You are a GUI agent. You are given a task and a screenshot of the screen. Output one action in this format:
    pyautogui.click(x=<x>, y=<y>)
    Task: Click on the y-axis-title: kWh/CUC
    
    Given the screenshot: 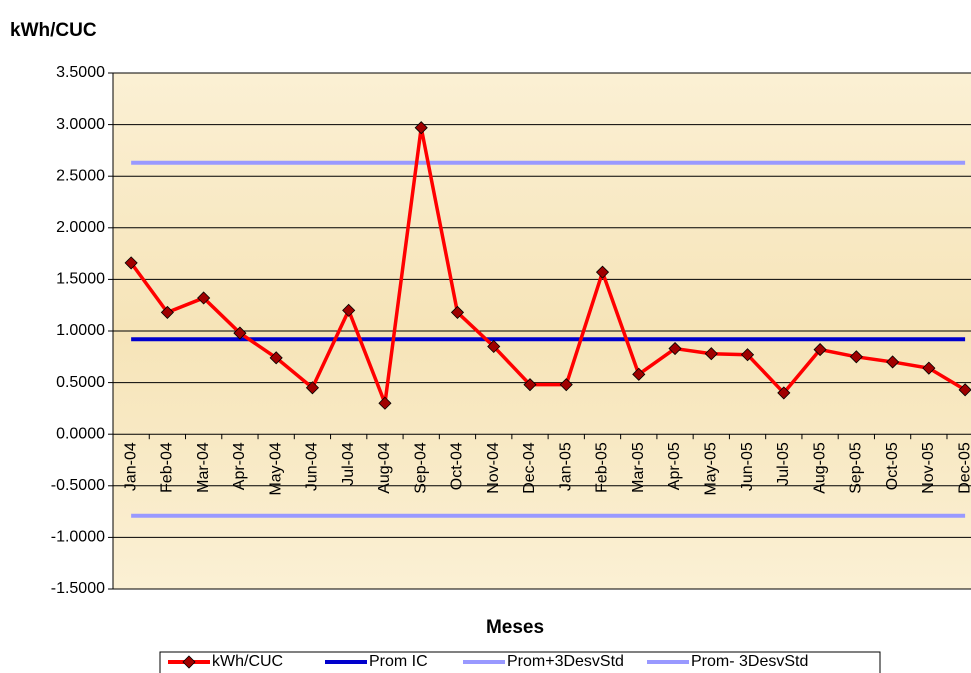 What is the action you would take?
    pyautogui.click(x=53, y=30)
    